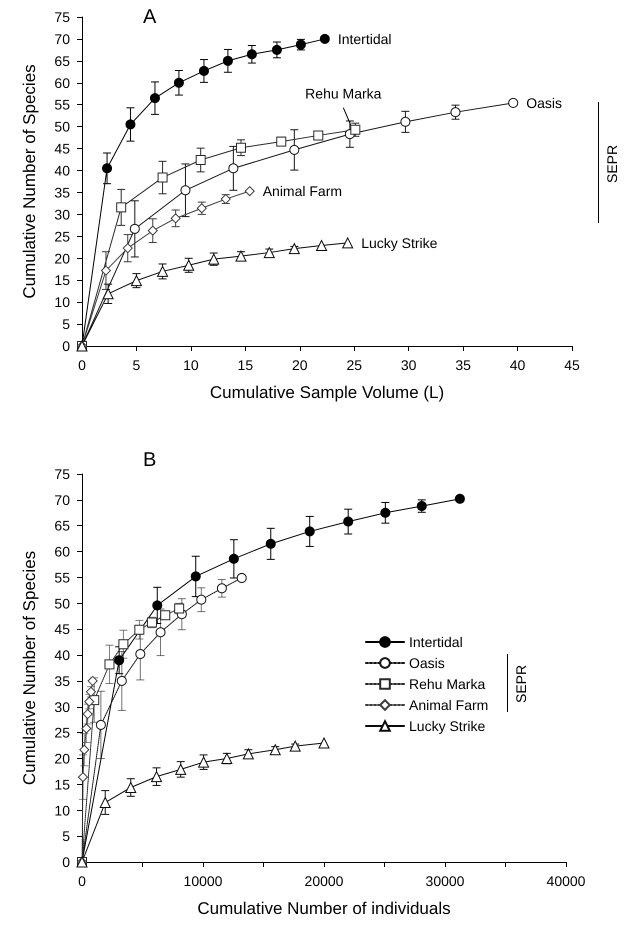 The image size is (632, 938). What do you see at coordinates (365, 38) in the screenshot?
I see `series-label: Intertidal` at bounding box center [365, 38].